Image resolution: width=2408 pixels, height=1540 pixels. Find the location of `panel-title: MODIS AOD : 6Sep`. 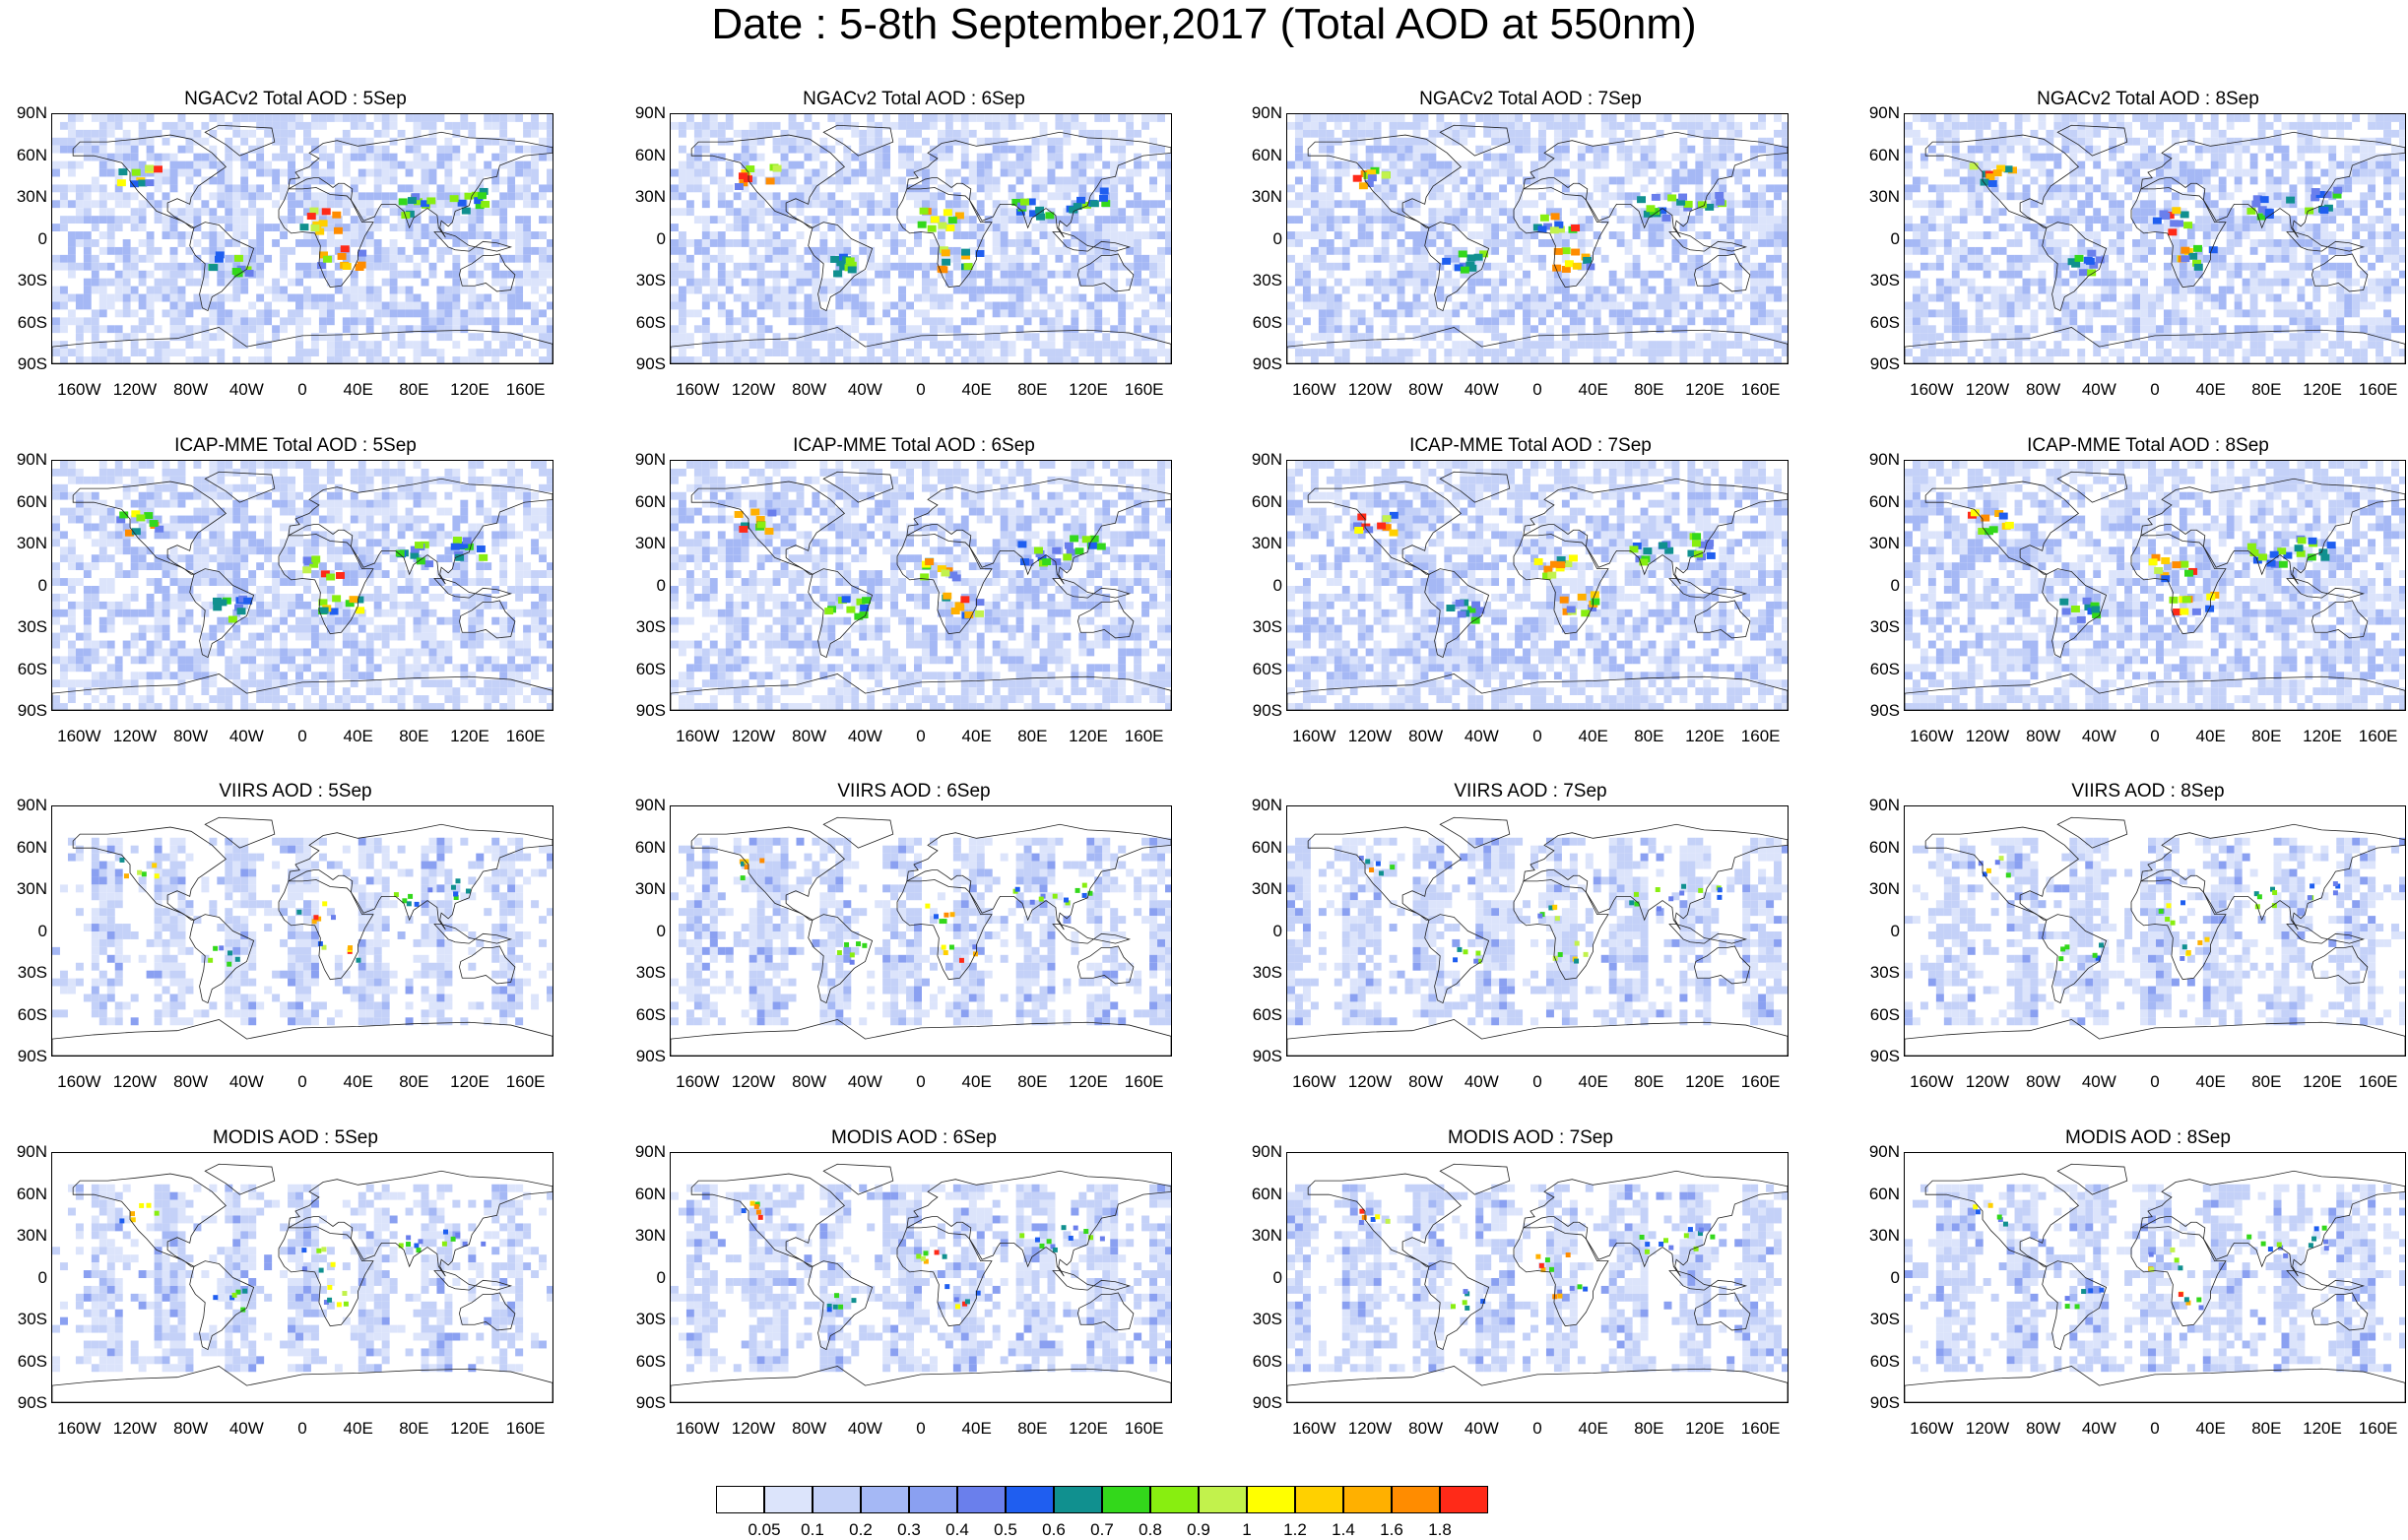

panel-title: MODIS AOD : 6Sep is located at coordinates (914, 1138).